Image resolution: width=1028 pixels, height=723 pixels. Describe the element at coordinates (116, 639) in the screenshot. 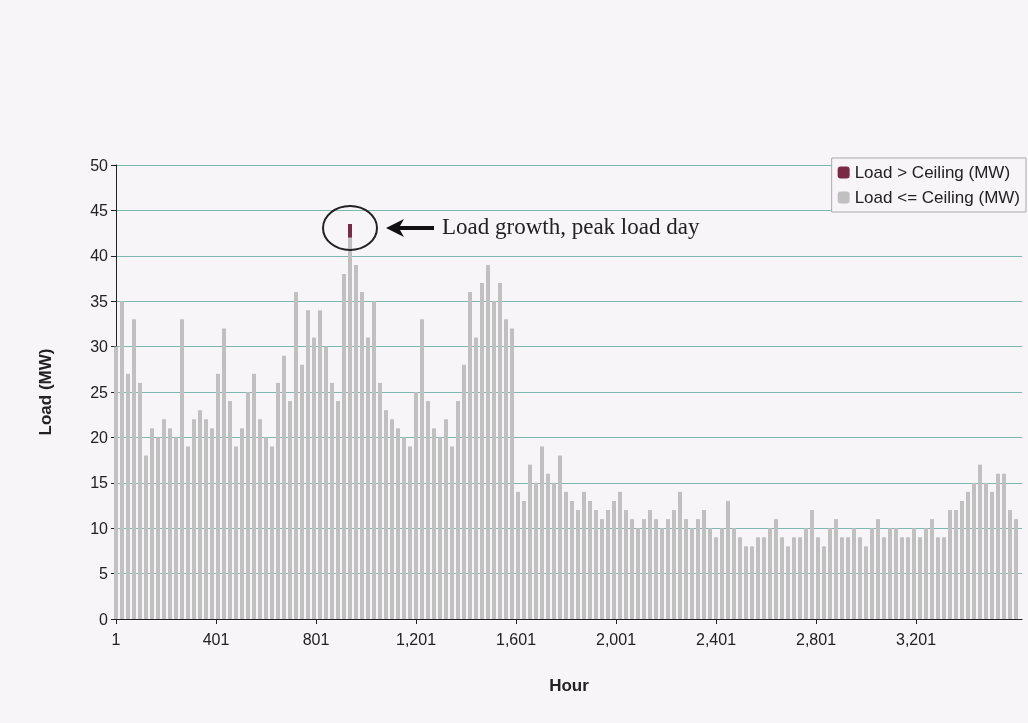

I see `x-tick-label: 1` at that location.